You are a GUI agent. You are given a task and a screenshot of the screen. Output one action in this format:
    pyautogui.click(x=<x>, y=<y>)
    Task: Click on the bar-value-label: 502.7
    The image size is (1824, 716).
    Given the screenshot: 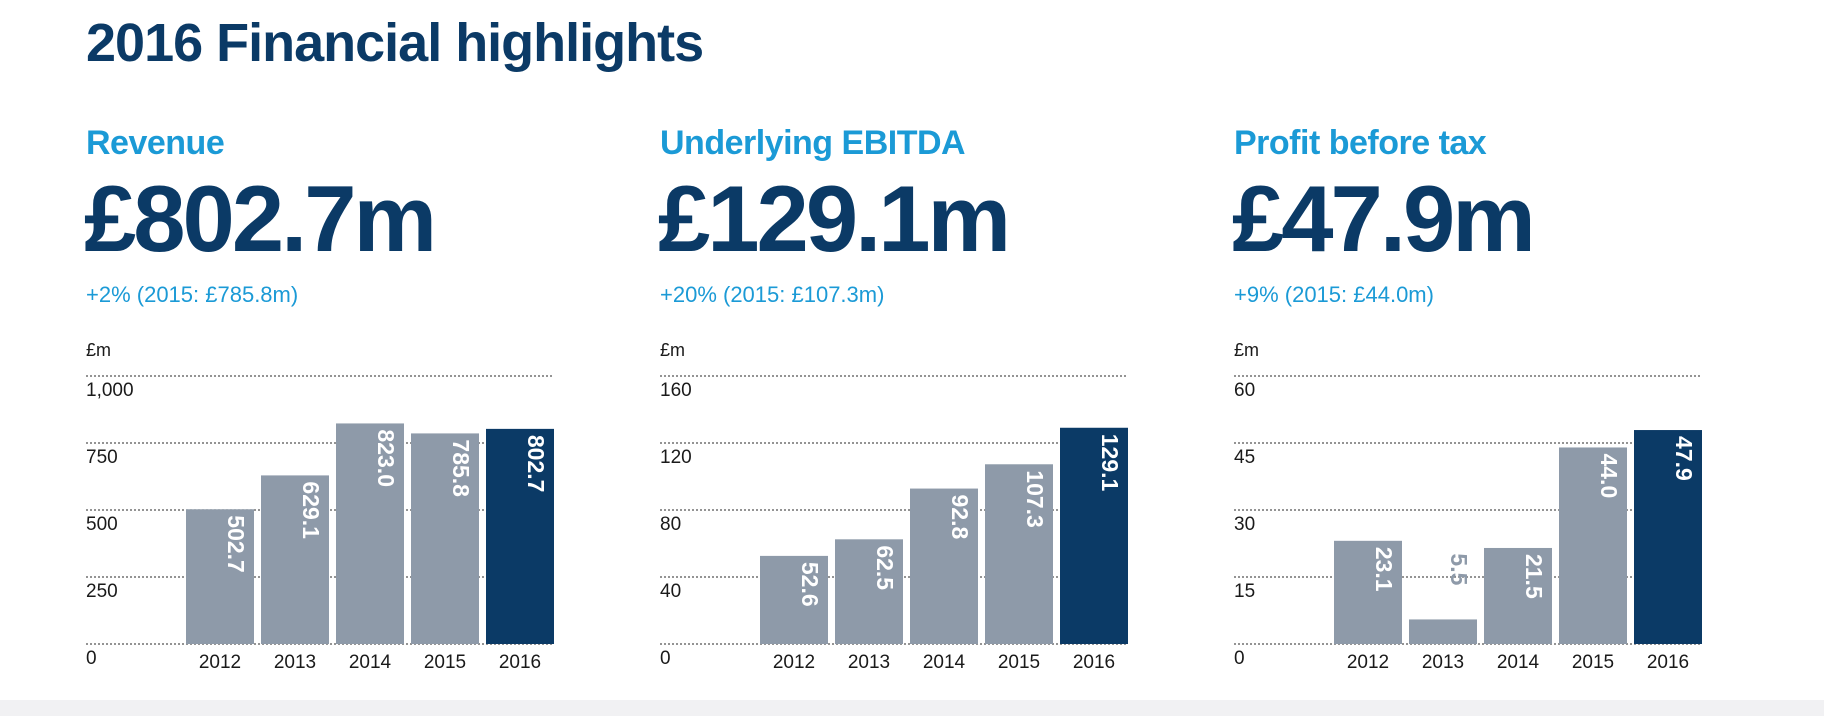 What is the action you would take?
    pyautogui.click(x=236, y=544)
    